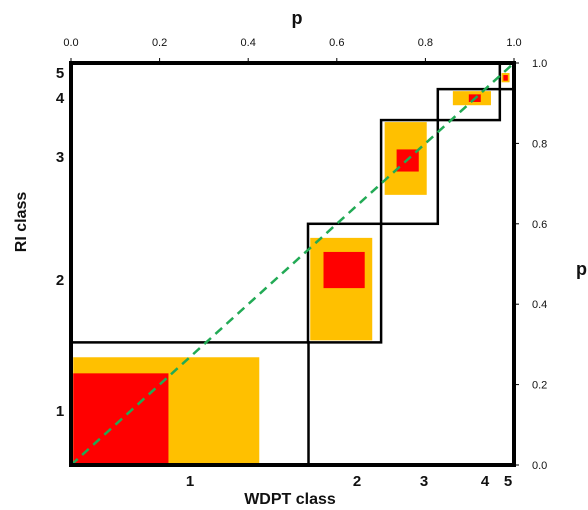  I want to click on top-tick-label-2: 0.4, so click(248, 43).